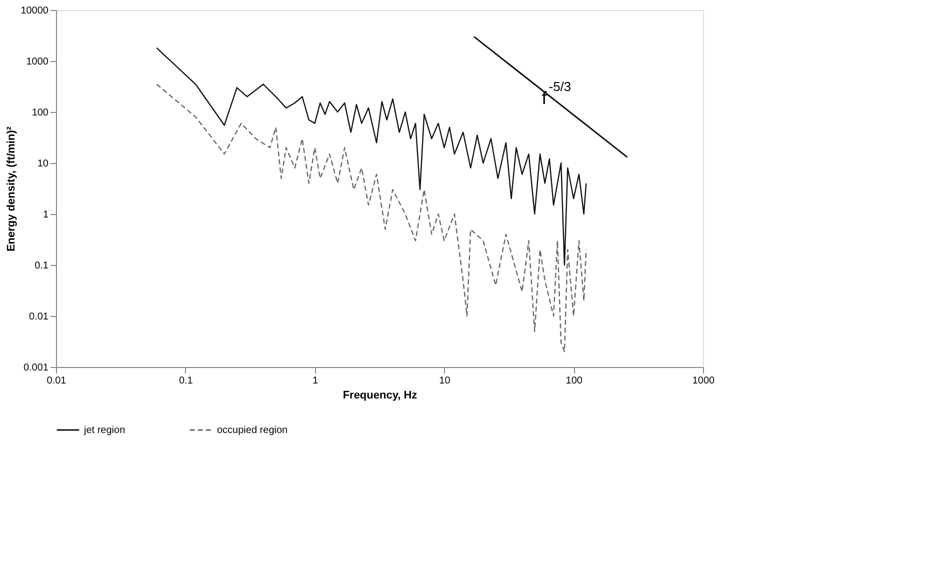 The width and height of the screenshot is (932, 584). Describe the element at coordinates (574, 381) in the screenshot. I see `x-tick-label: 100` at that location.